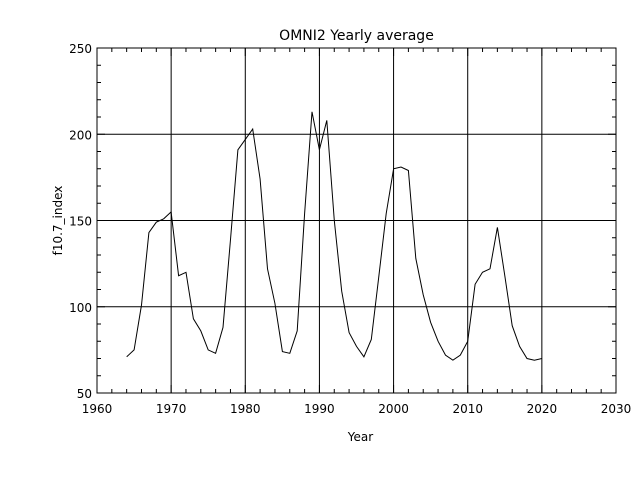 This screenshot has height=480, width=640. I want to click on y-tick-label: 50, so click(84, 394).